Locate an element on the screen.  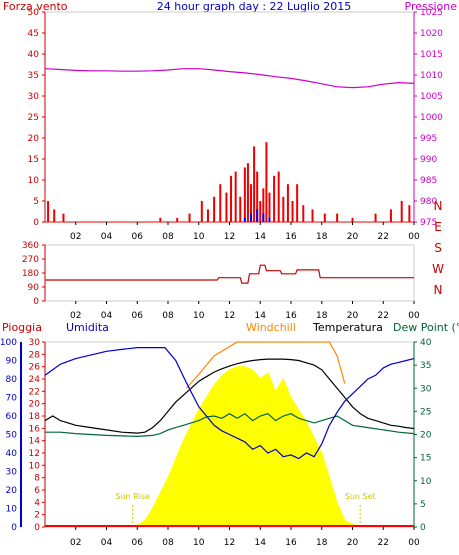
temp-tick-label: 30 is located at coordinates (426, 389).